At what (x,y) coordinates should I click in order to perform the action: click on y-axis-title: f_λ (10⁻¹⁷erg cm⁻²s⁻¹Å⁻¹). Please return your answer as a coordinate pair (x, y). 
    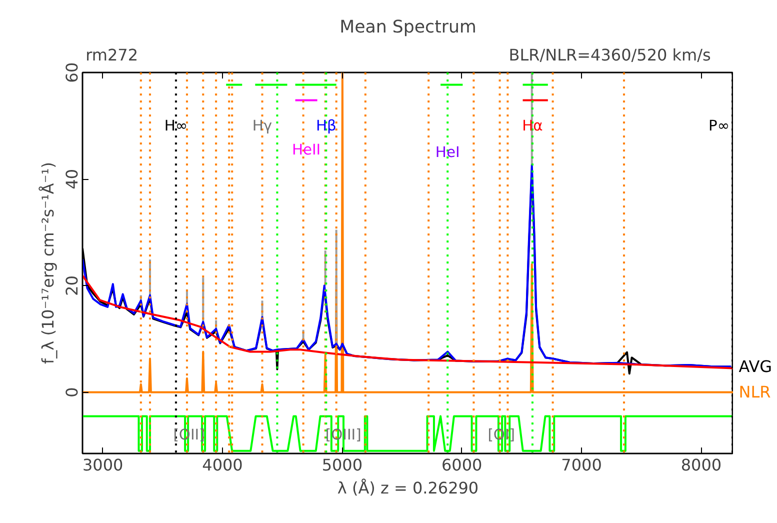
    Looking at the image, I should click on (48, 263).